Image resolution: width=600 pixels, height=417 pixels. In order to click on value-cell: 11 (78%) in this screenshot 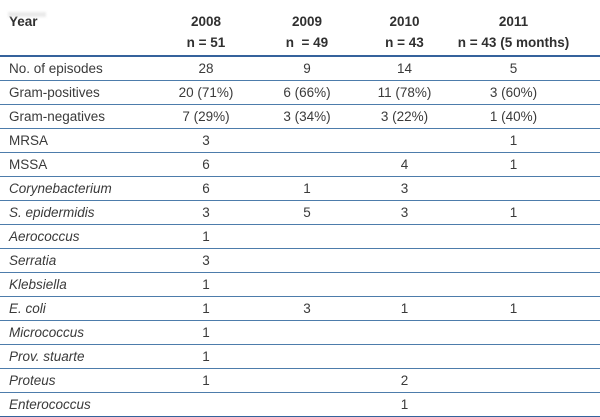, I will do `click(404, 92)`.